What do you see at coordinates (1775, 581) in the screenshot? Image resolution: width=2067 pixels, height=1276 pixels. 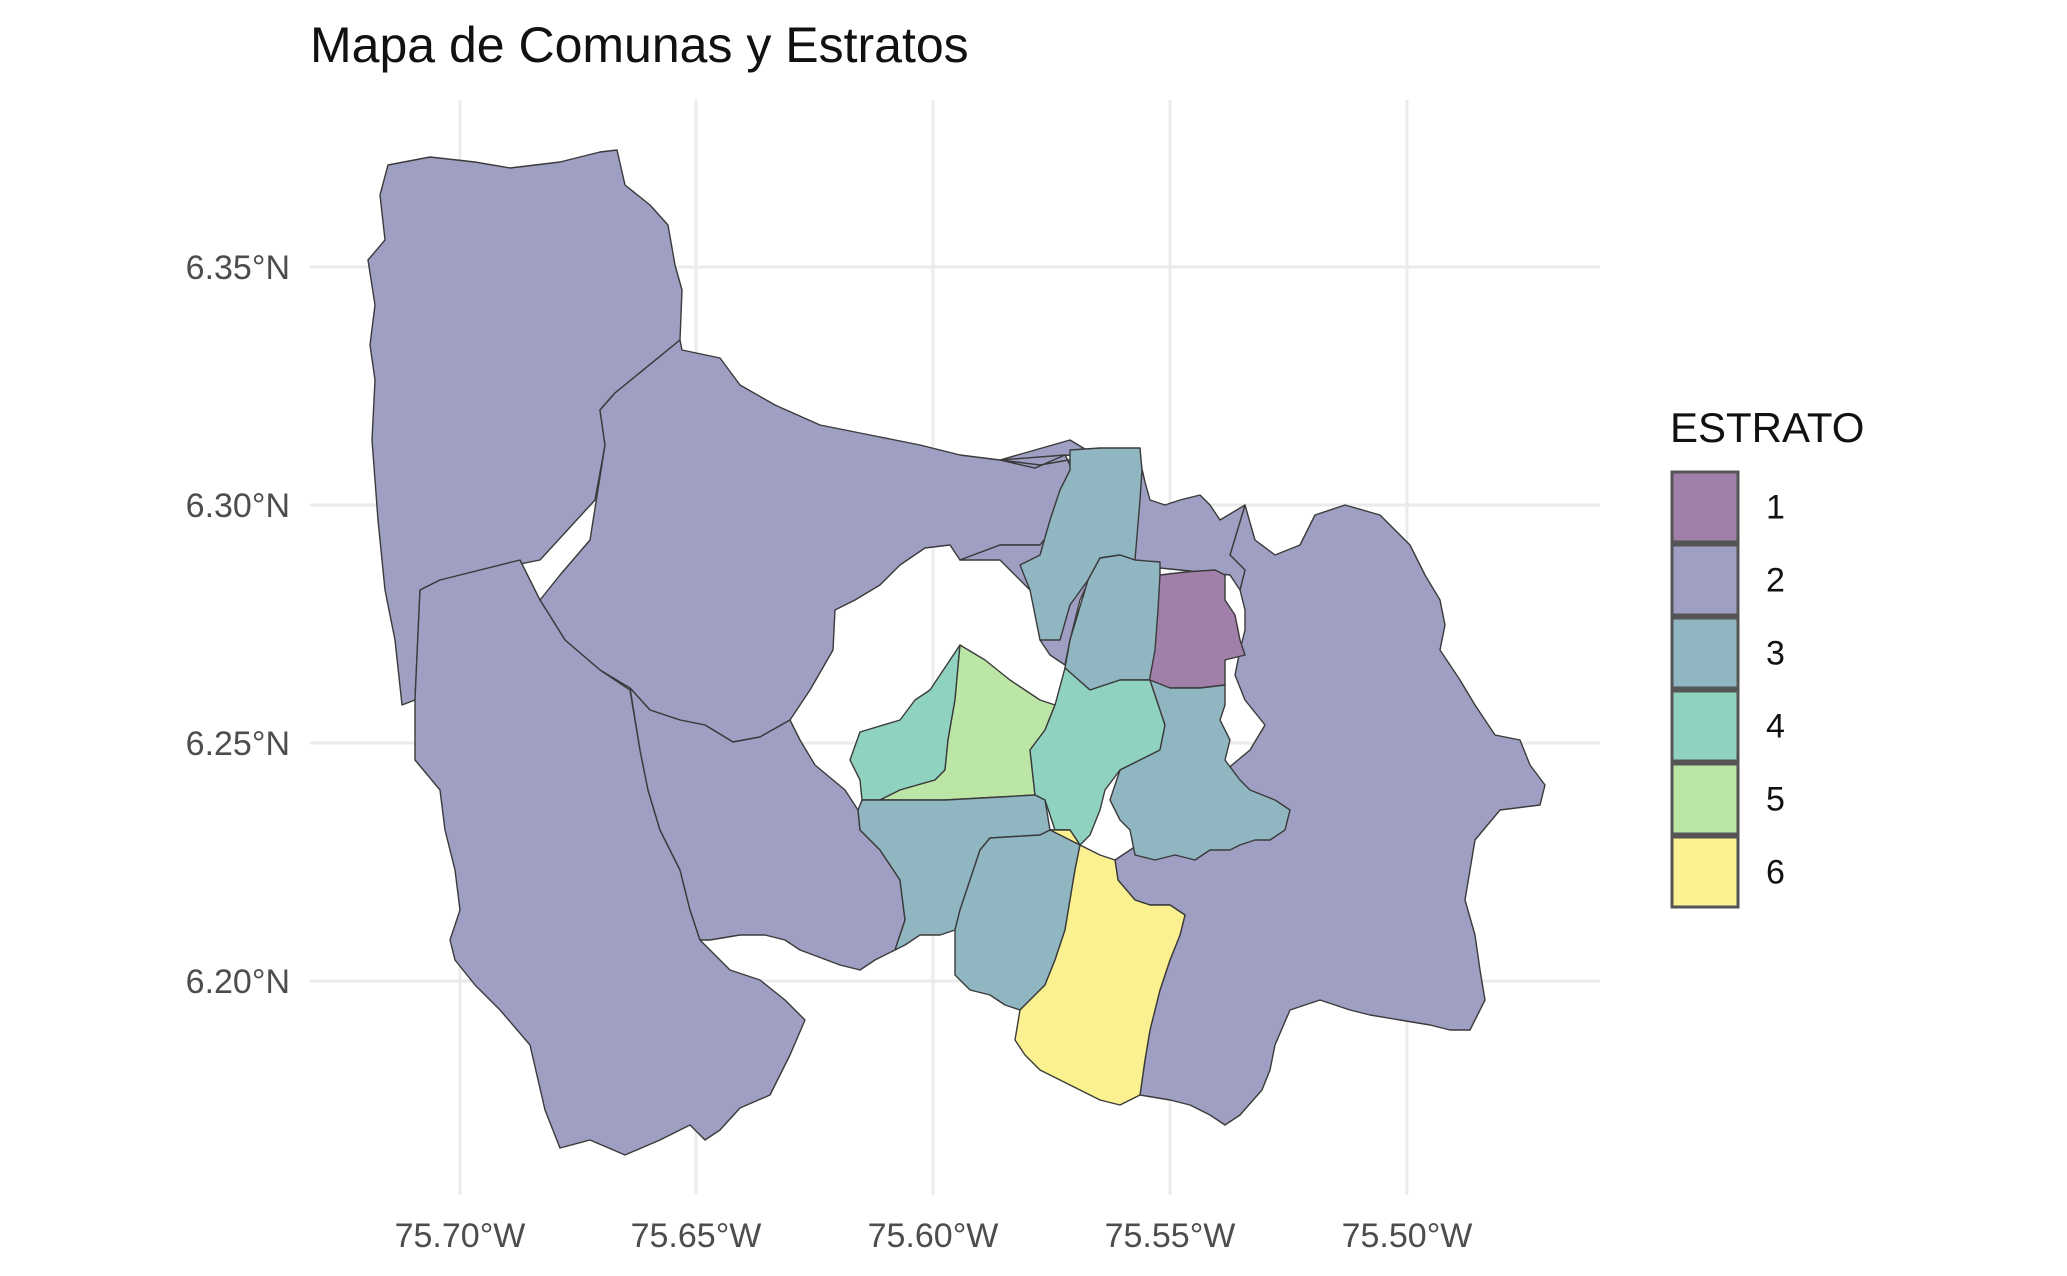 I see `legend-label: 2` at bounding box center [1775, 581].